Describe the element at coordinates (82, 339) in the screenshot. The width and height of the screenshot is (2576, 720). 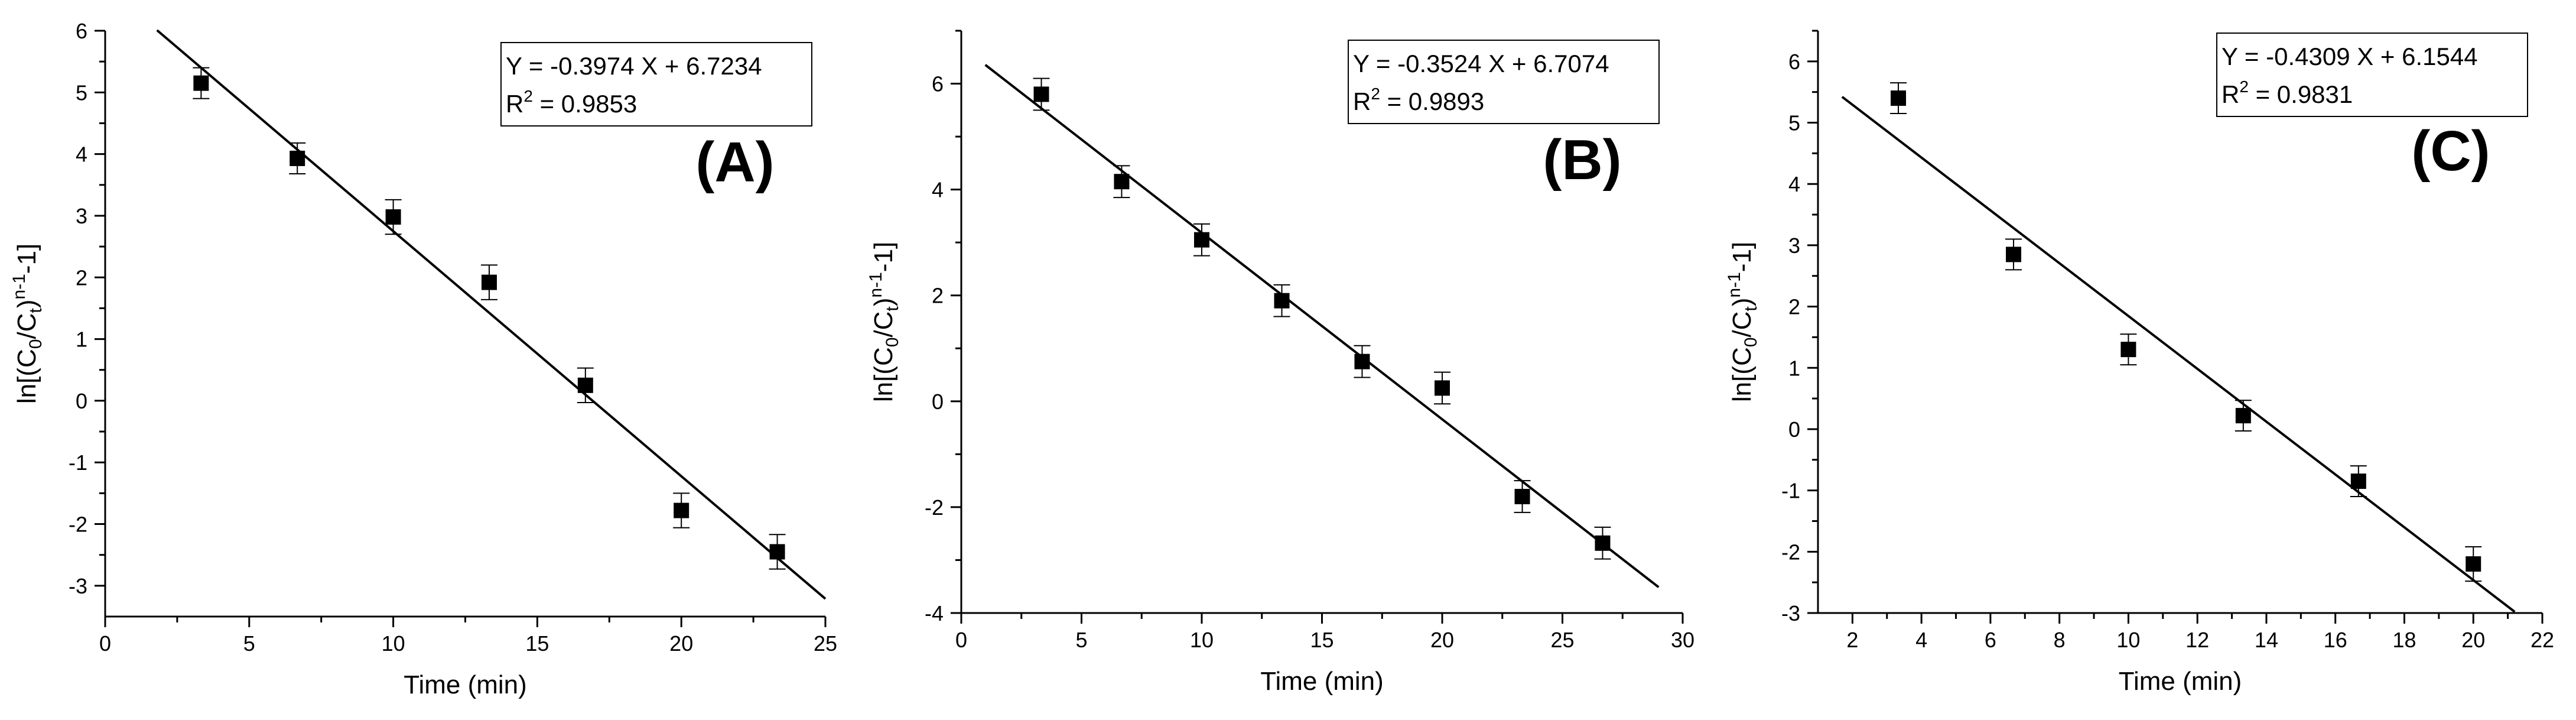
I see `y-tick-label: 1` at that location.